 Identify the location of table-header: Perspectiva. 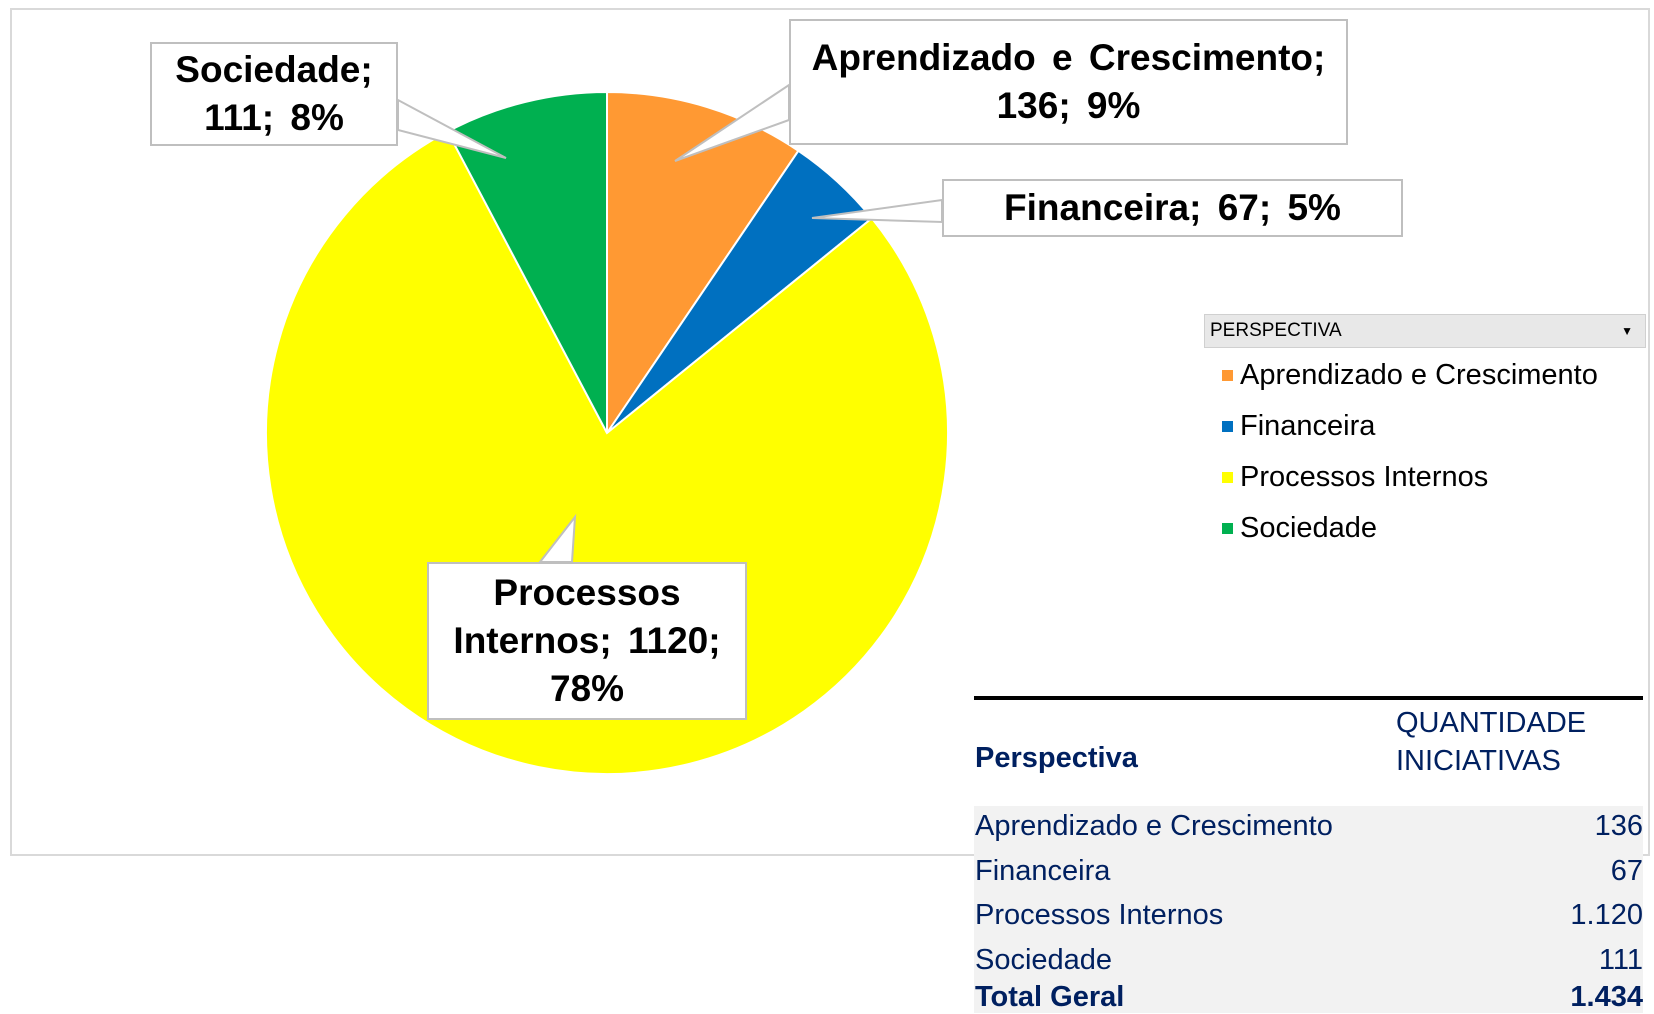
(1056, 758).